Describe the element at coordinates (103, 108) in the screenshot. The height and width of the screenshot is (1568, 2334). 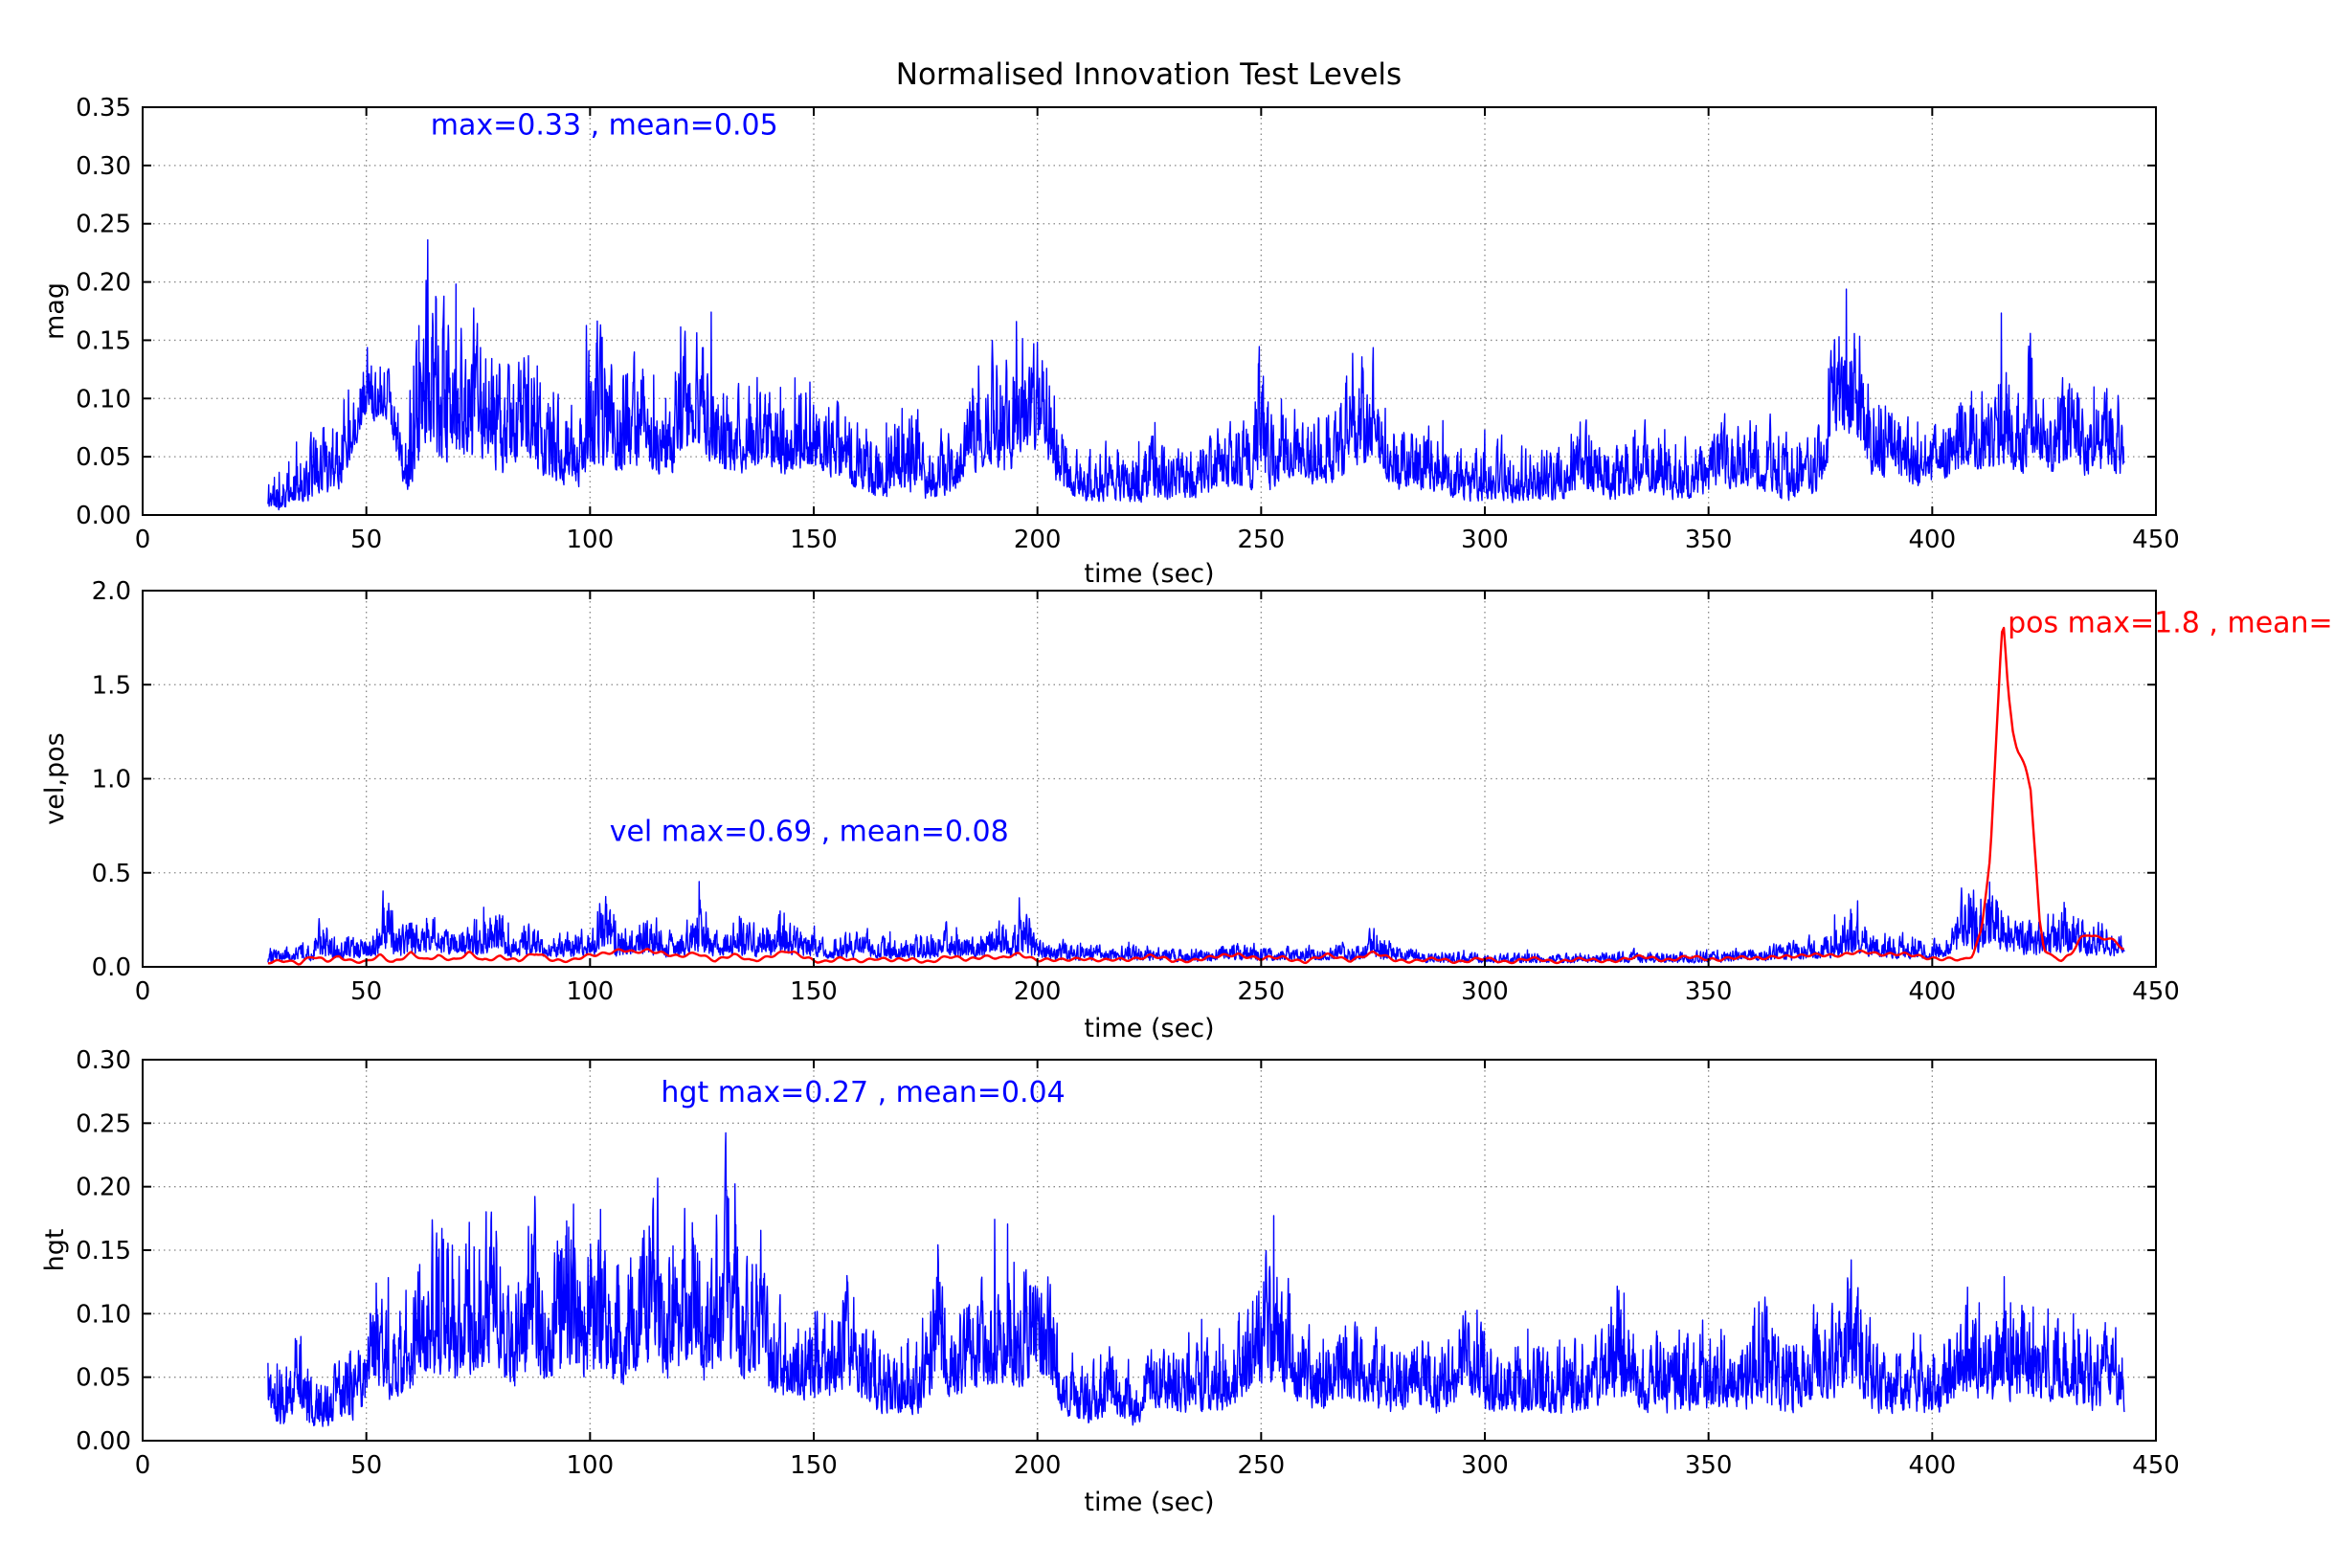
I see `y-tick-label: 0.35` at that location.